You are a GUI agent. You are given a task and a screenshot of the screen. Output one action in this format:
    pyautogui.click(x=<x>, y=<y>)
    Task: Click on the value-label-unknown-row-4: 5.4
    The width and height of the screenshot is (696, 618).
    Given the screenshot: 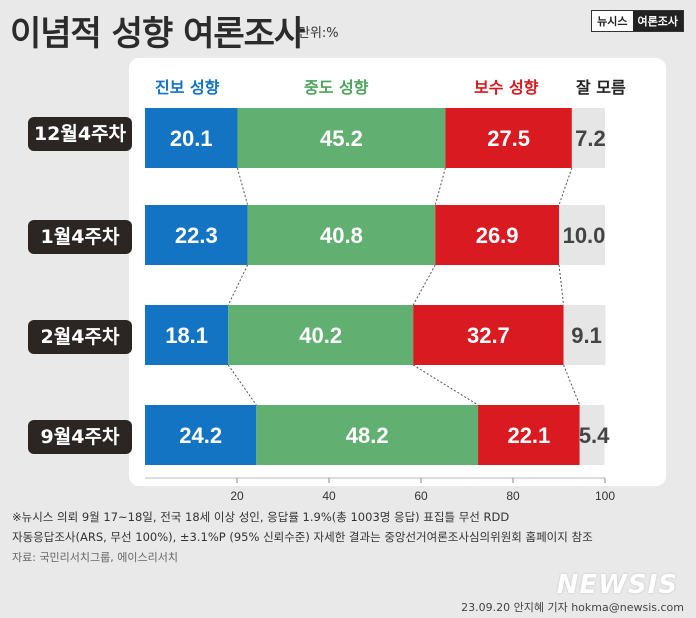 What is the action you would take?
    pyautogui.click(x=594, y=435)
    